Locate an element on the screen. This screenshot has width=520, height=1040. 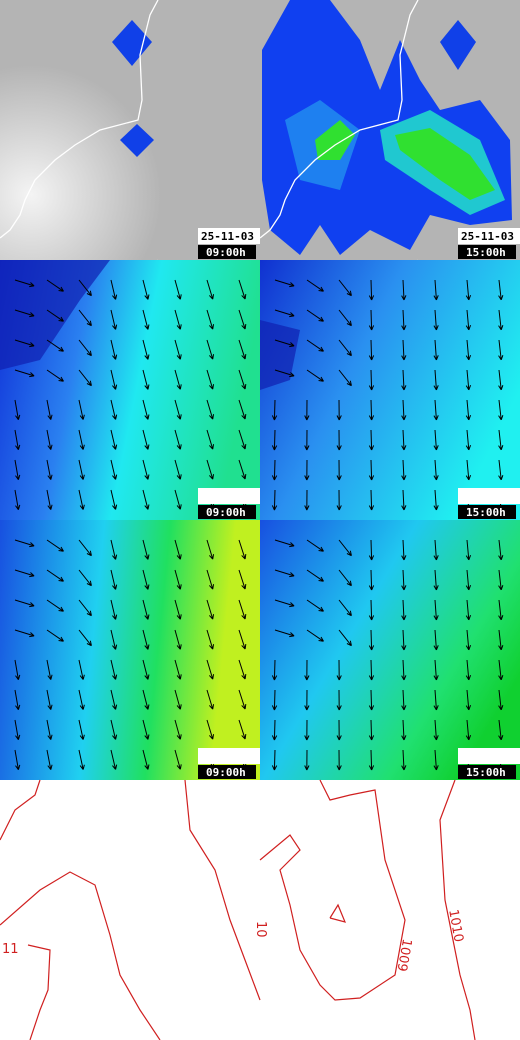
time-label: 09:00h is located at coordinates (226, 512).